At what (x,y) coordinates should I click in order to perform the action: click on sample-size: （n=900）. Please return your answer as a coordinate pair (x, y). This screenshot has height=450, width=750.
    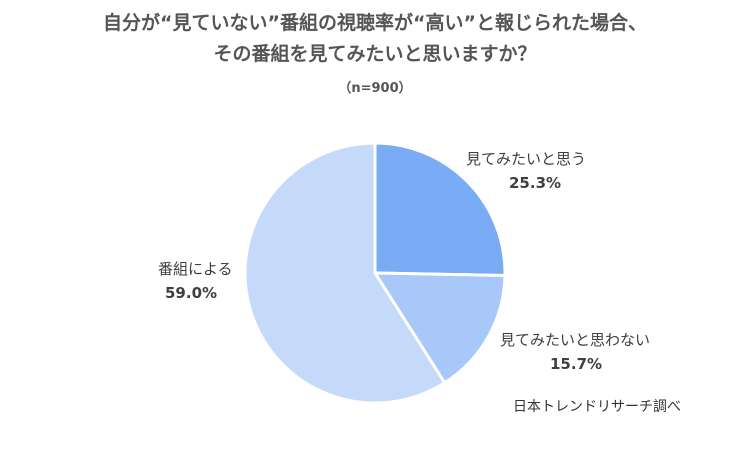
    Looking at the image, I should click on (375, 88).